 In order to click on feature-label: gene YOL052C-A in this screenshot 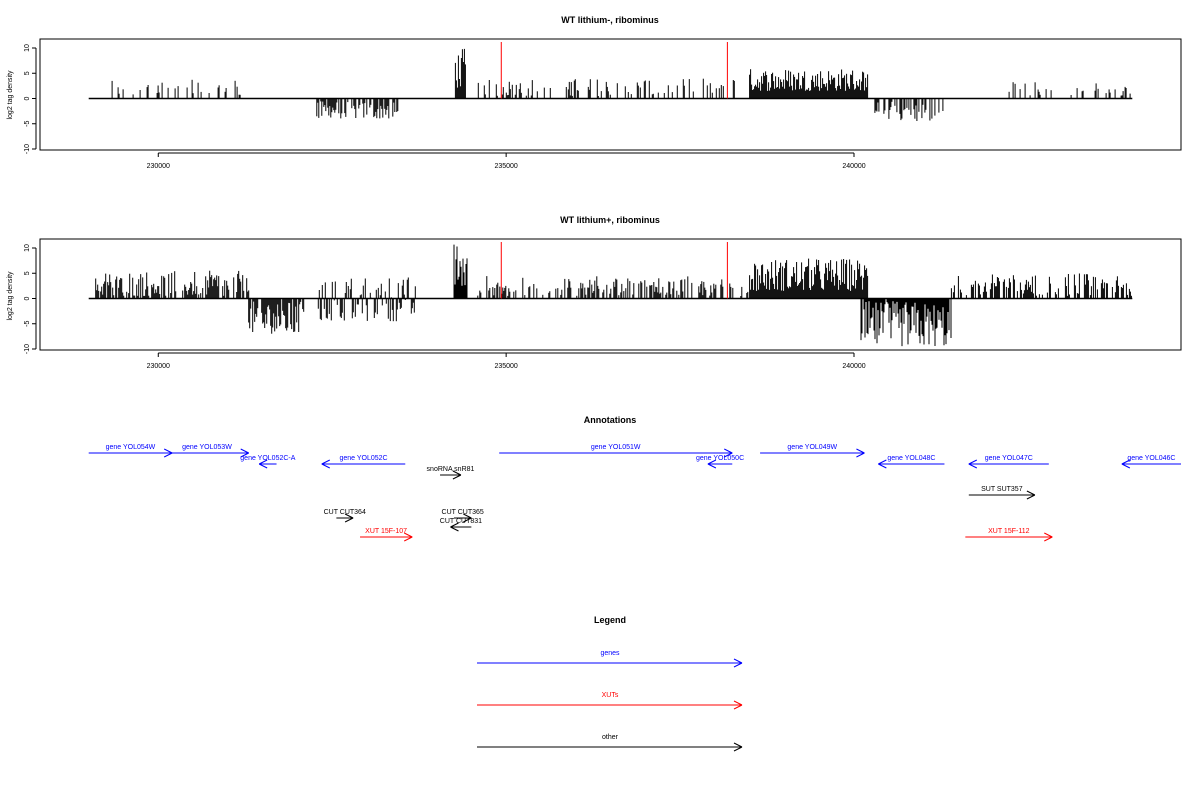, I will do `click(267, 458)`.